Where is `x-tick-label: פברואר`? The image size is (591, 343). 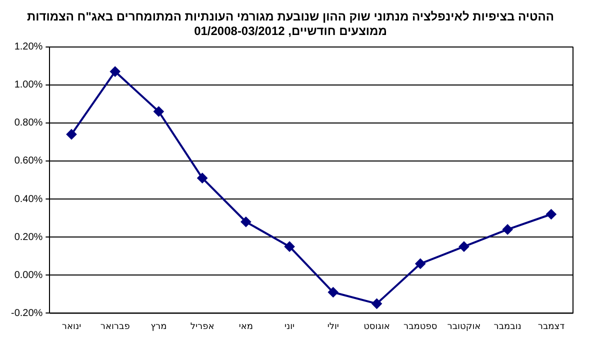
x-tick-label: פברואר is located at coordinates (115, 327).